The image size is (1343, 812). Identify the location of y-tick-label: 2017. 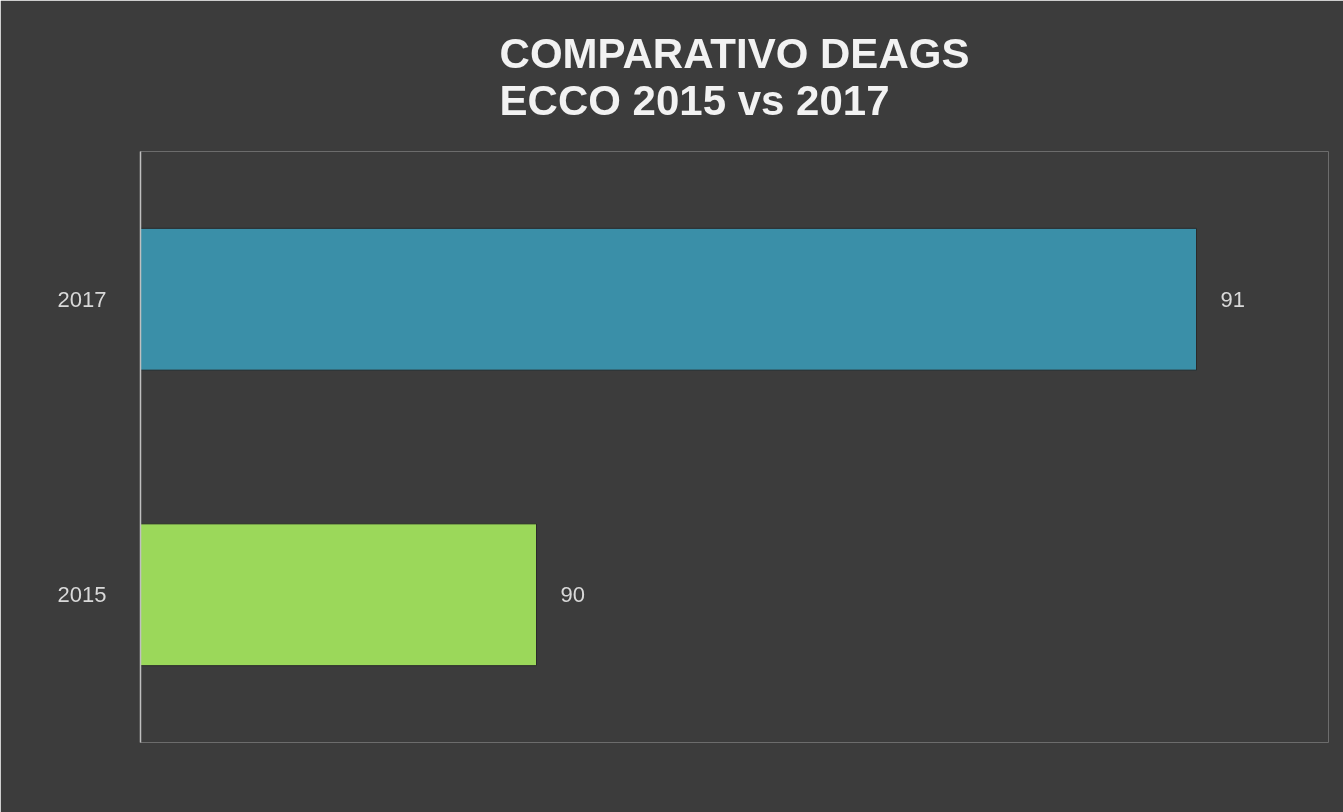
(82, 299).